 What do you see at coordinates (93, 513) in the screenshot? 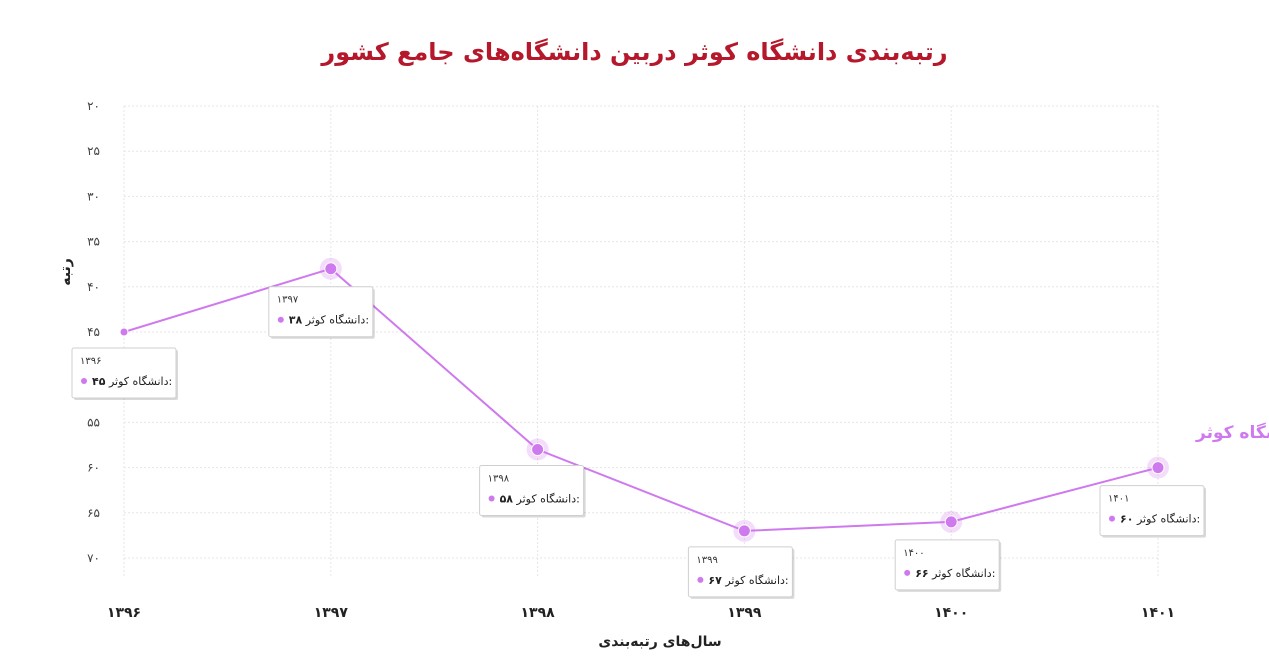
I see `y-tick-label: ۶۵` at bounding box center [93, 513].